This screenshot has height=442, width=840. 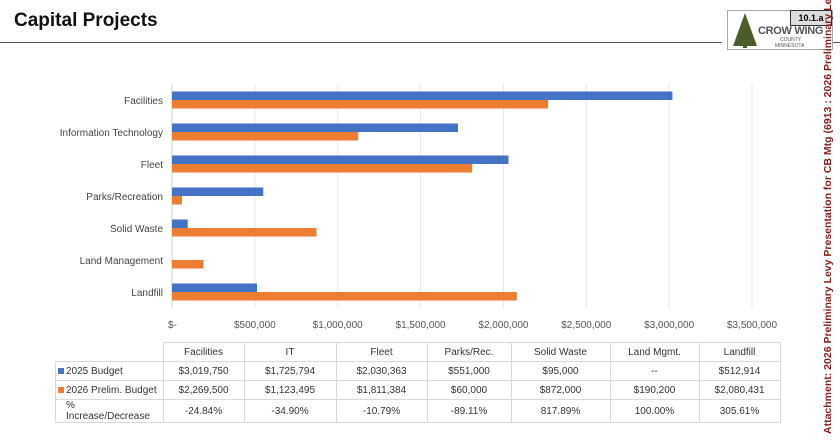 What do you see at coordinates (290, 411) in the screenshot?
I see `table-cell: -34.90%` at bounding box center [290, 411].